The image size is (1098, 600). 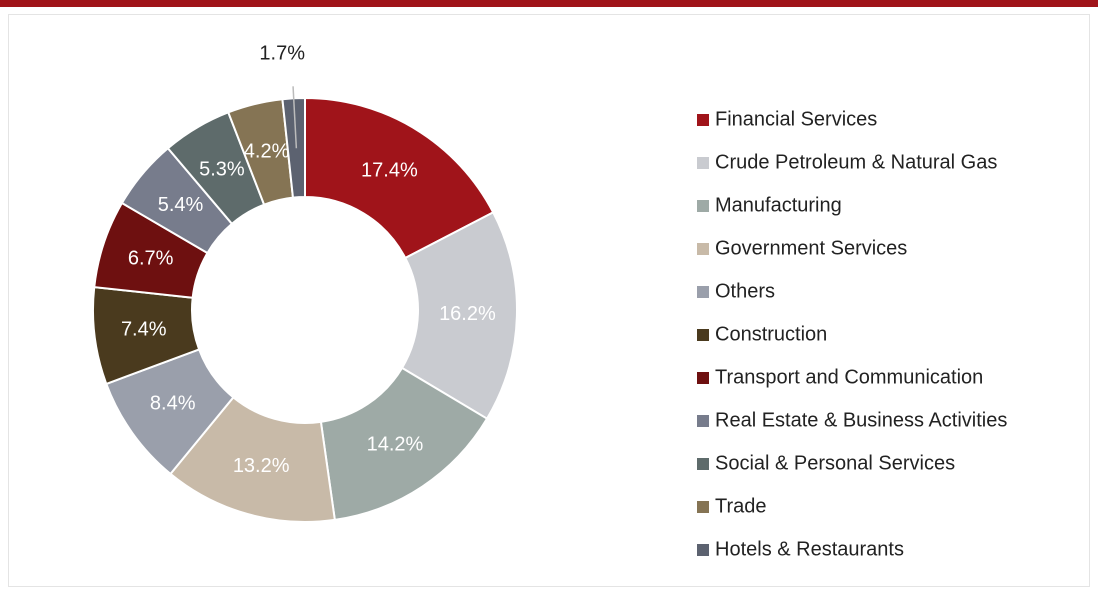 I want to click on top-bar, so click(x=549, y=3).